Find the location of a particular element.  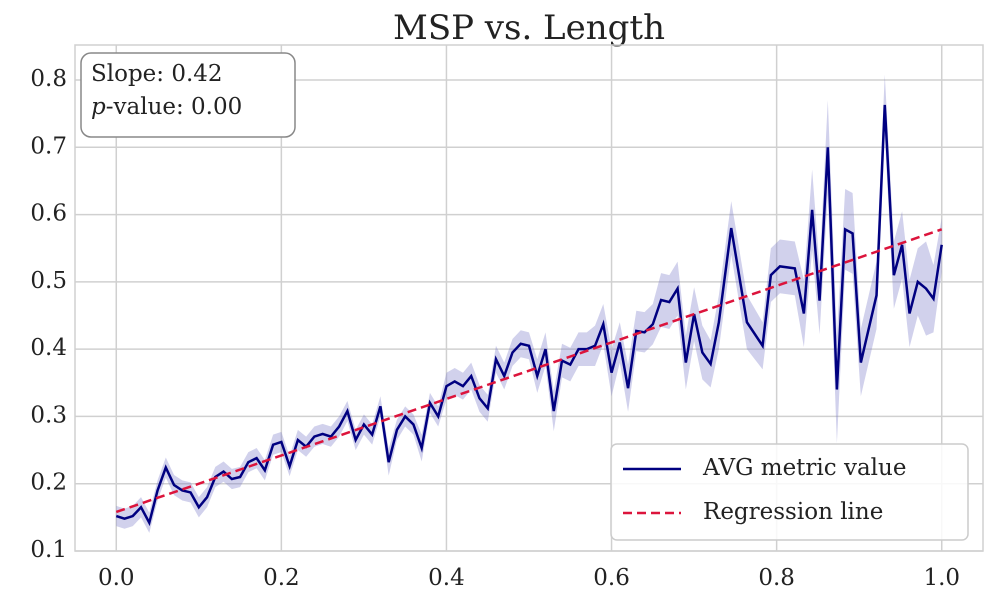

legend-label: AVG metric value is located at coordinates (804, 468).